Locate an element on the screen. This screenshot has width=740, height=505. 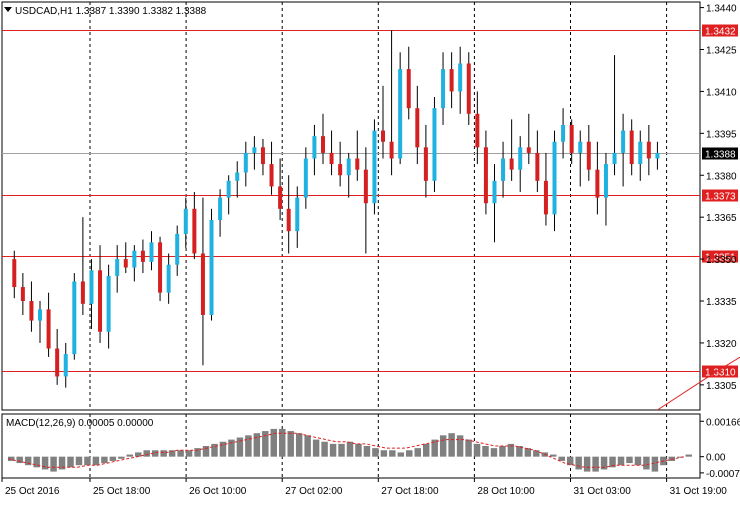
y-tick-label: 1.3305 is located at coordinates (721, 386).